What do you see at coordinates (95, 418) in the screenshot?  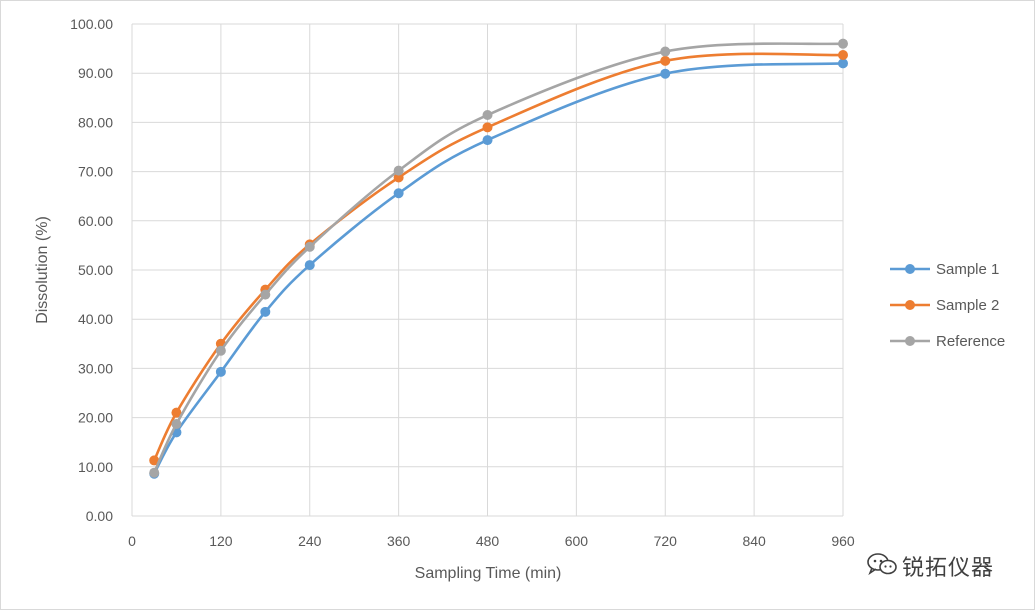 I see `y-tick-label: 20.00` at bounding box center [95, 418].